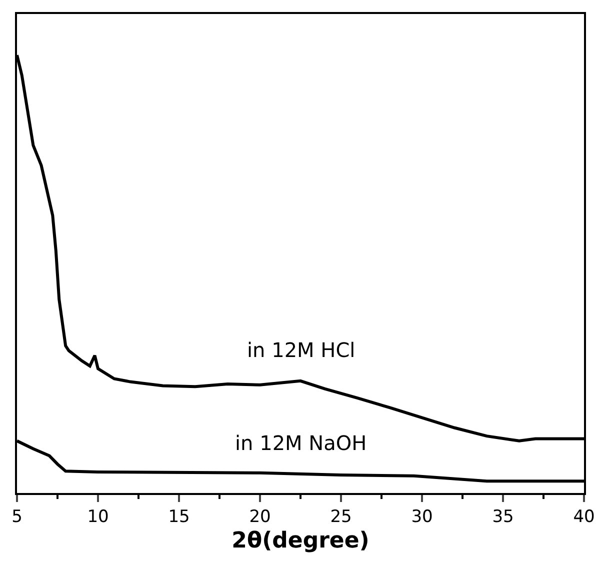  What do you see at coordinates (301, 443) in the screenshot?
I see `series-label: in 12M NaOH` at bounding box center [301, 443].